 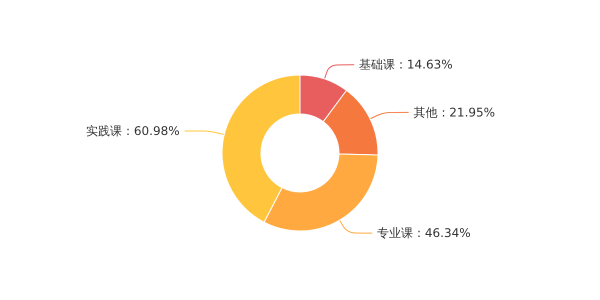 What do you see at coordinates (424, 233) in the screenshot?
I see `slice-label: 专业课 : 46.34%` at bounding box center [424, 233].